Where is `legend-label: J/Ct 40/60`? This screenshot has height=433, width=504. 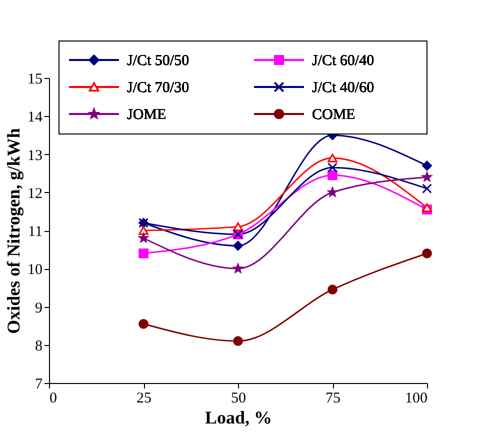
legend-label: J/Ct 40/60 is located at coordinates (343, 88).